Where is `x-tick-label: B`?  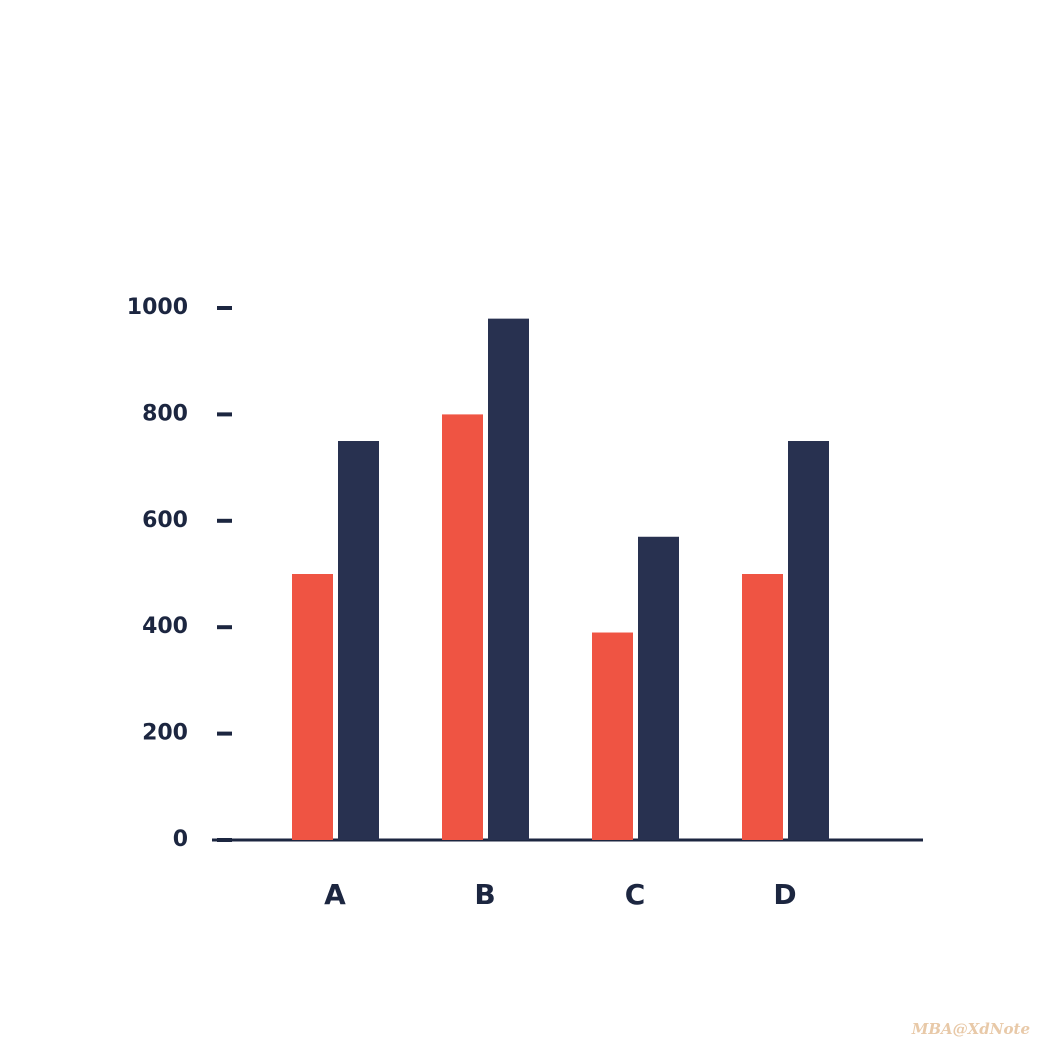 x-tick-label: B is located at coordinates (484, 894).